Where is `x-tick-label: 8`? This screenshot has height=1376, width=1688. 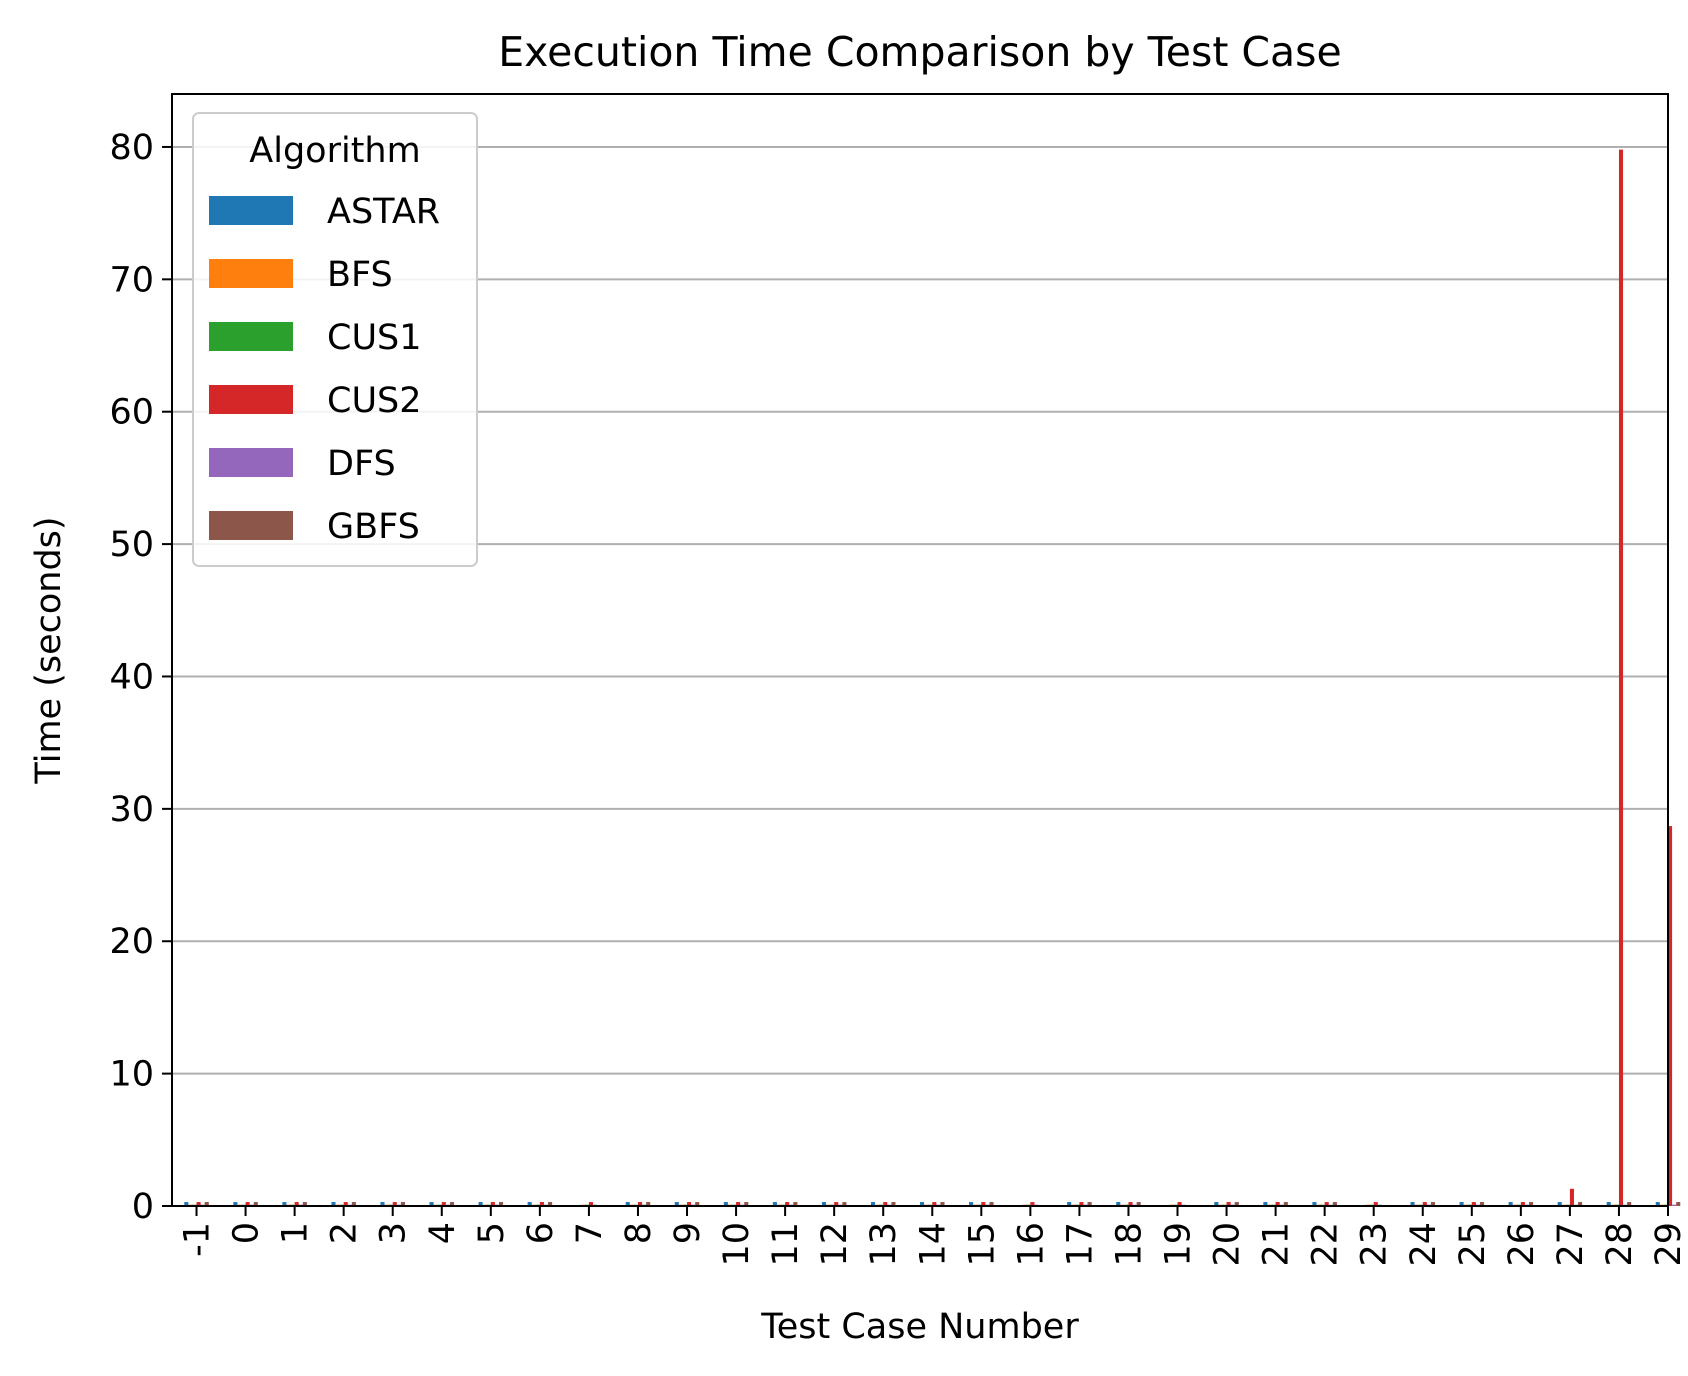
x-tick-label: 8 is located at coordinates (639, 1233).